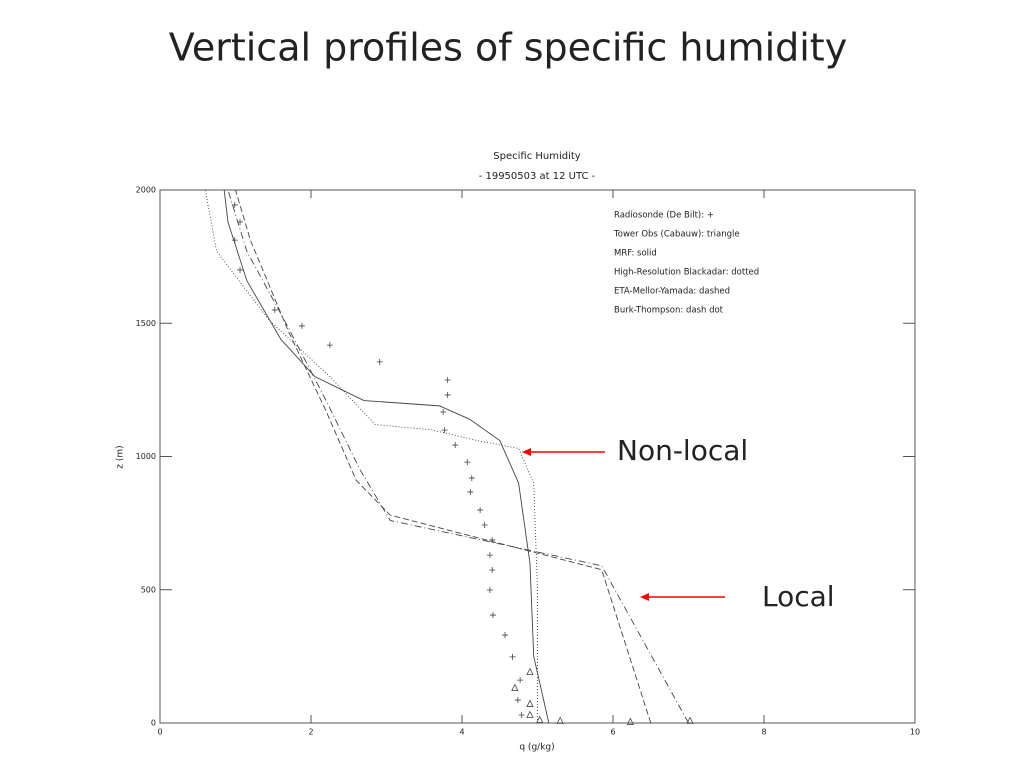 The height and width of the screenshot is (768, 1024). I want to click on x-tick-label: 8, so click(763, 732).